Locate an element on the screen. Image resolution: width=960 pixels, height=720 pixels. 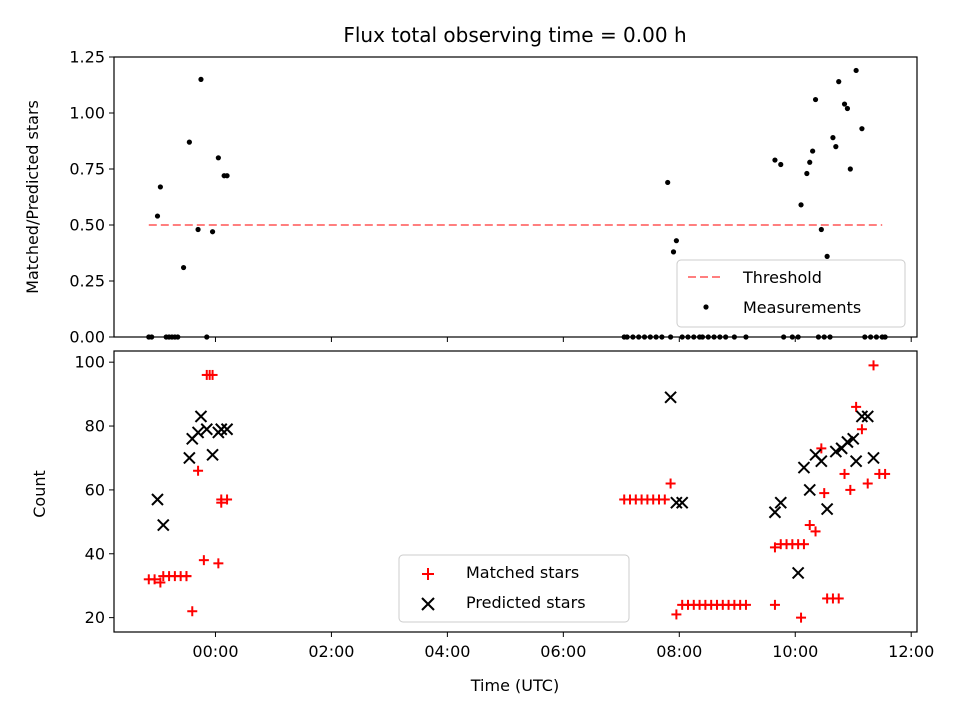
x-axis-label: Time (UTC) is located at coordinates (514, 685).